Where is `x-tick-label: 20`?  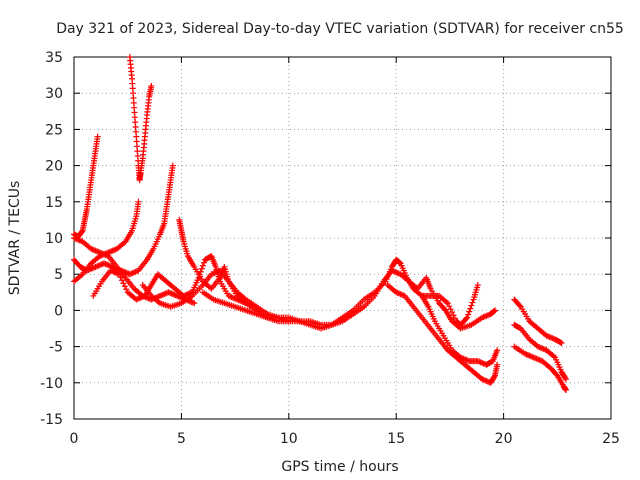
x-tick-label: 20 is located at coordinates (504, 439).